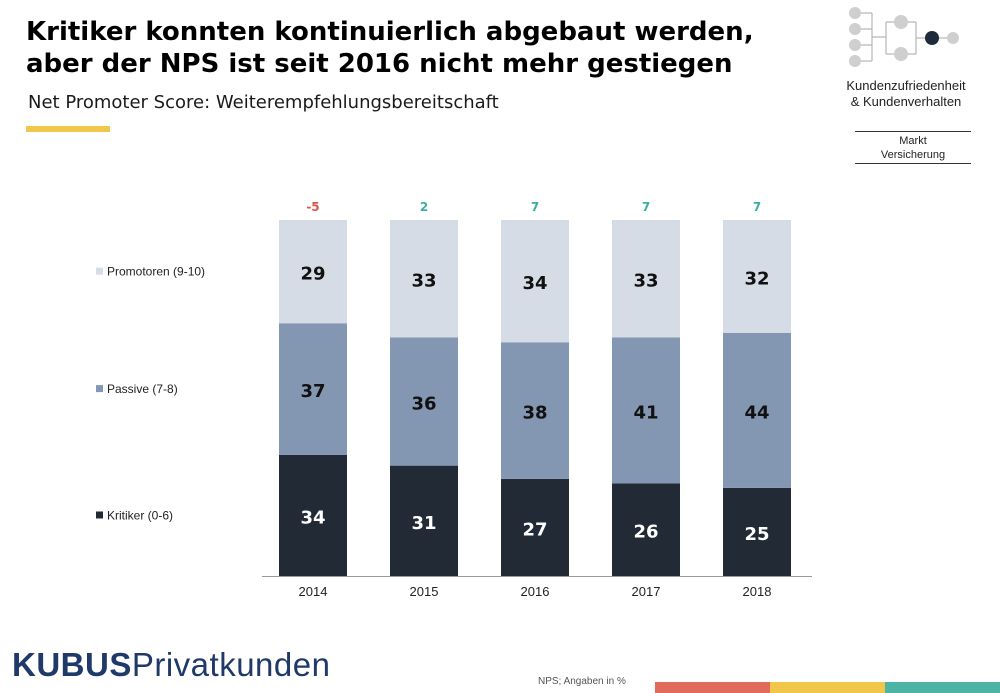 Image resolution: width=1000 pixels, height=693 pixels. What do you see at coordinates (312, 391) in the screenshot?
I see `data-label-passive-2014: 37` at bounding box center [312, 391].